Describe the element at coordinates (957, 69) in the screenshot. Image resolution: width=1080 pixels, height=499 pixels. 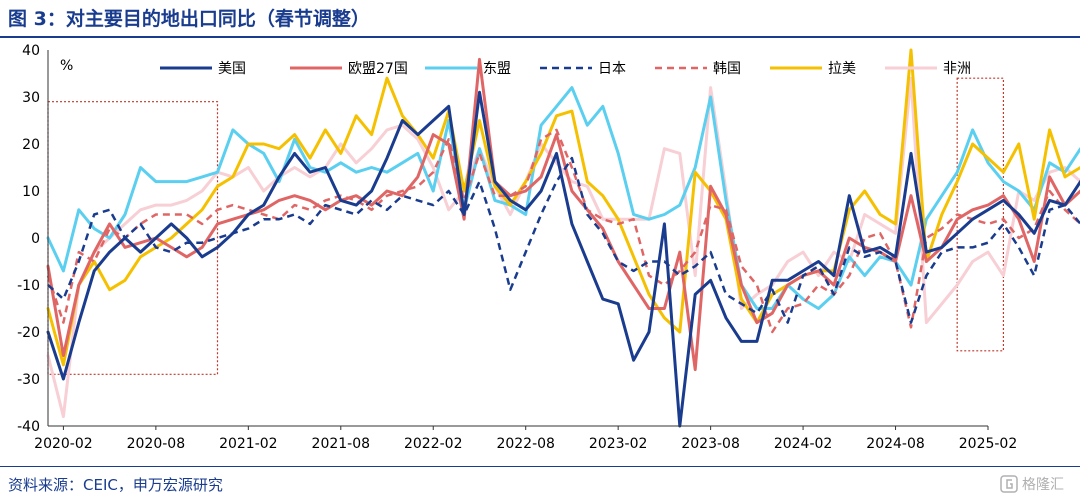
I see `legend-label-7: 非洲` at that location.